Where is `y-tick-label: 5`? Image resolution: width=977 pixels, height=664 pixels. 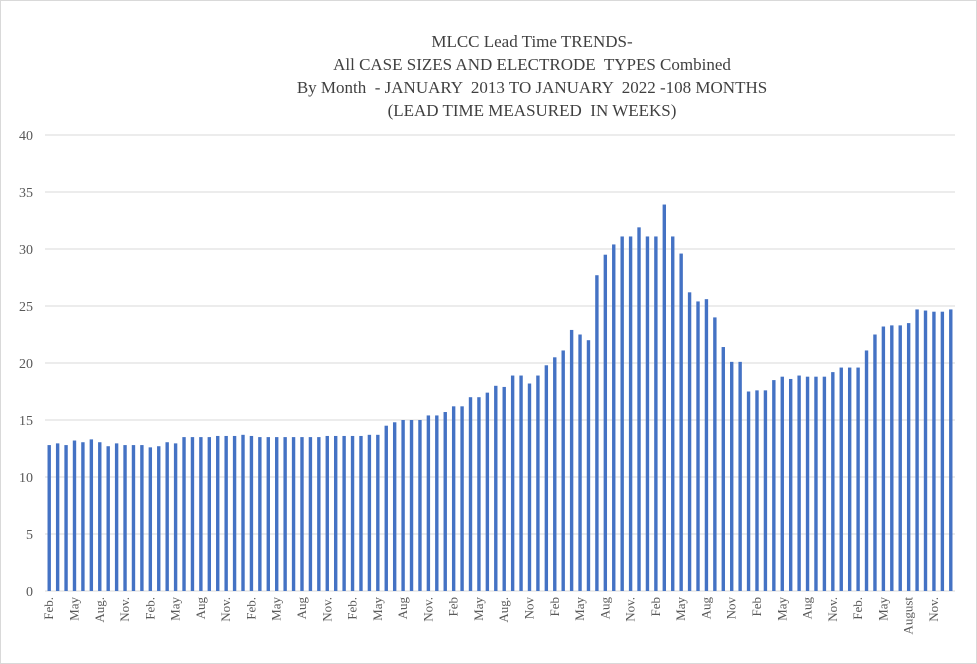 y-tick-label: 5 is located at coordinates (29, 535).